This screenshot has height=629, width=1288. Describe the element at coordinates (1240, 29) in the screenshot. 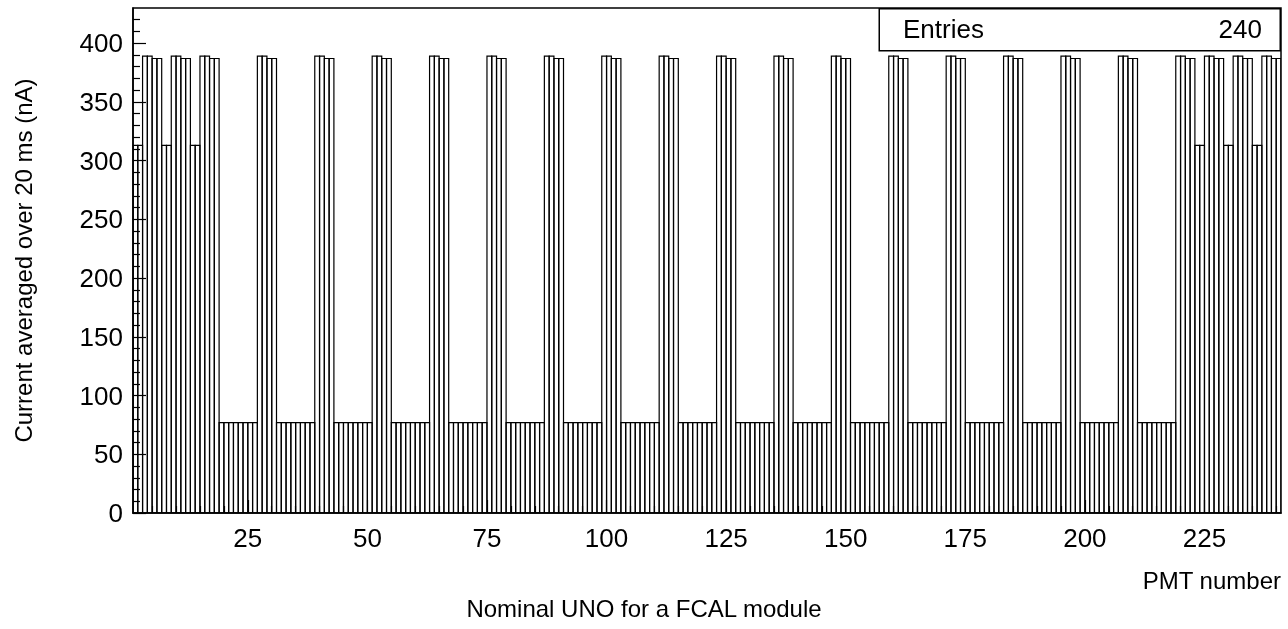

I see `annotation: 240` at that location.